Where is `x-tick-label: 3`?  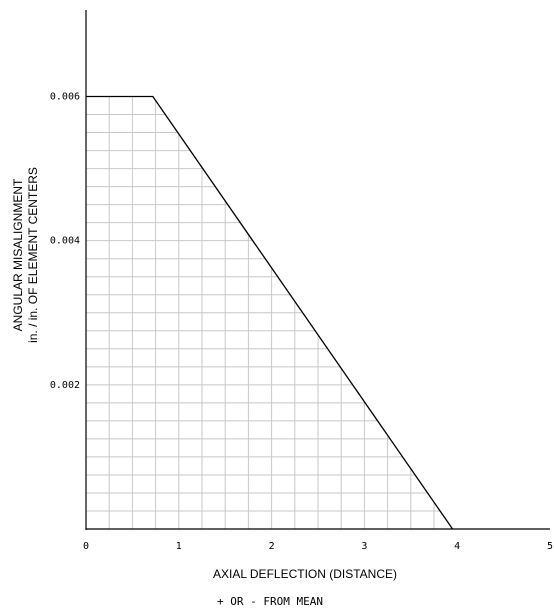 x-tick-label: 3 is located at coordinates (364, 546).